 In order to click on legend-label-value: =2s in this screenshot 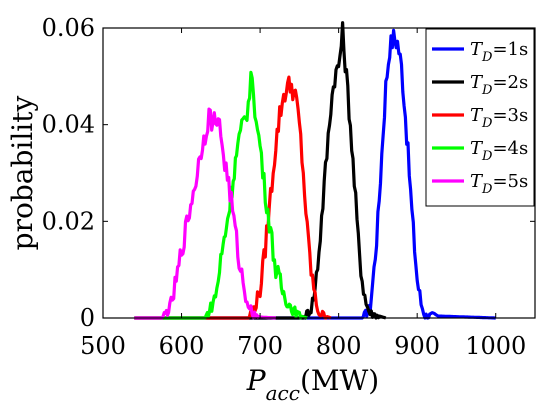, I will do `click(510, 82)`.